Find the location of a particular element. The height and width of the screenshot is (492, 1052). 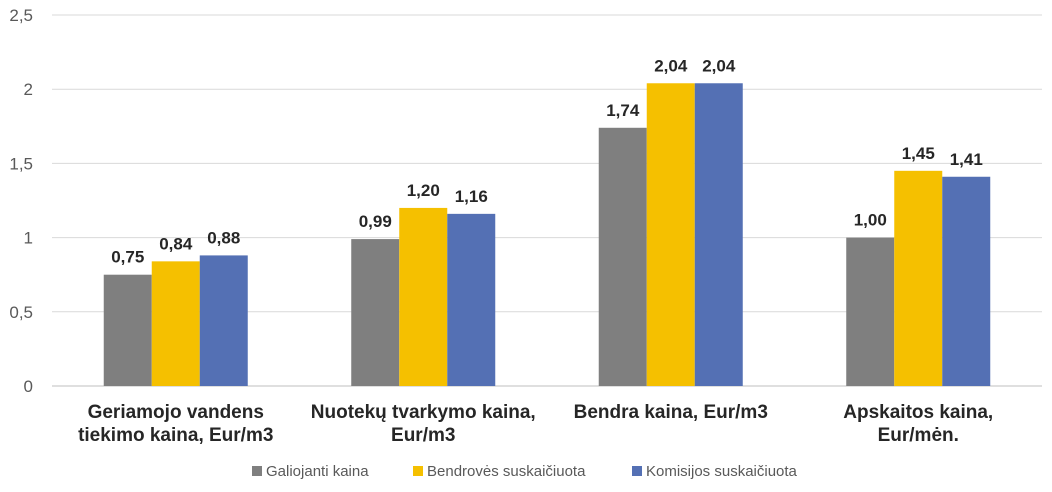

x-category-label: tiekimo kaina, Eur/m3 is located at coordinates (175, 435).